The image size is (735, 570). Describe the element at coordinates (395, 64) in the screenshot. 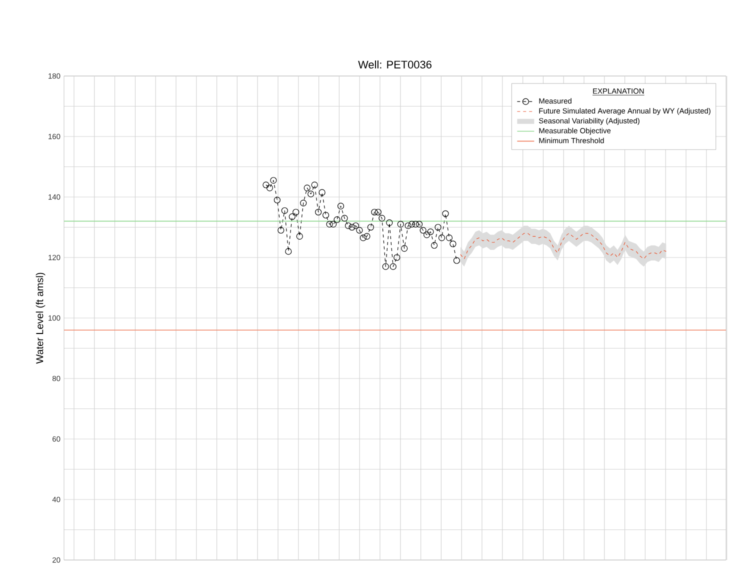

I see `chart-title: Well: PET0036` at that location.